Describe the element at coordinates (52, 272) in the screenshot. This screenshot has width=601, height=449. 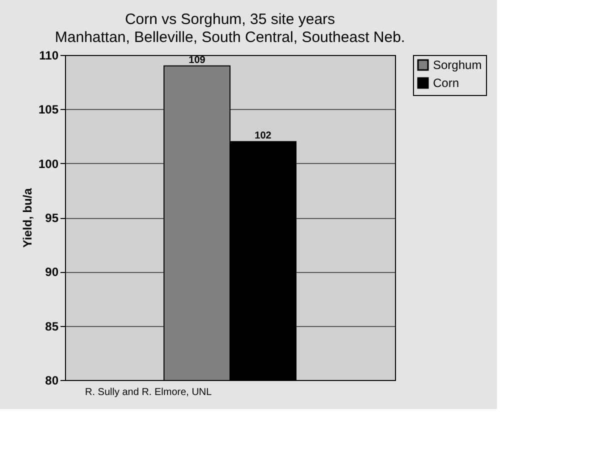
I see `y-tick-label: 90` at that location.